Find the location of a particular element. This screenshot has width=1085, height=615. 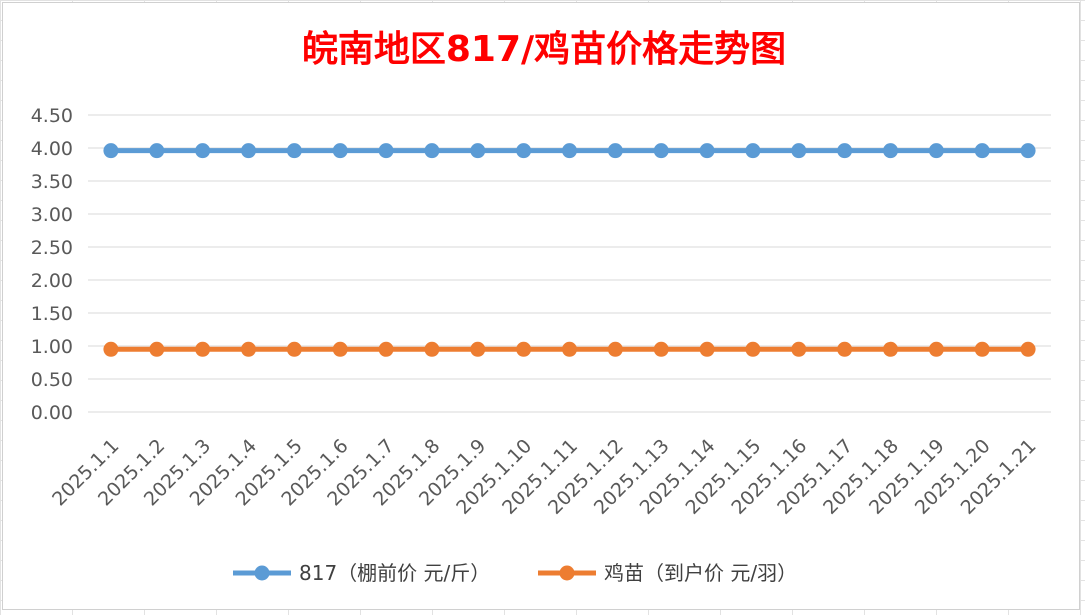

legend: 817（棚前价 元/斤） 鸡苗（到户价 元/羽） is located at coordinates (515, 573).